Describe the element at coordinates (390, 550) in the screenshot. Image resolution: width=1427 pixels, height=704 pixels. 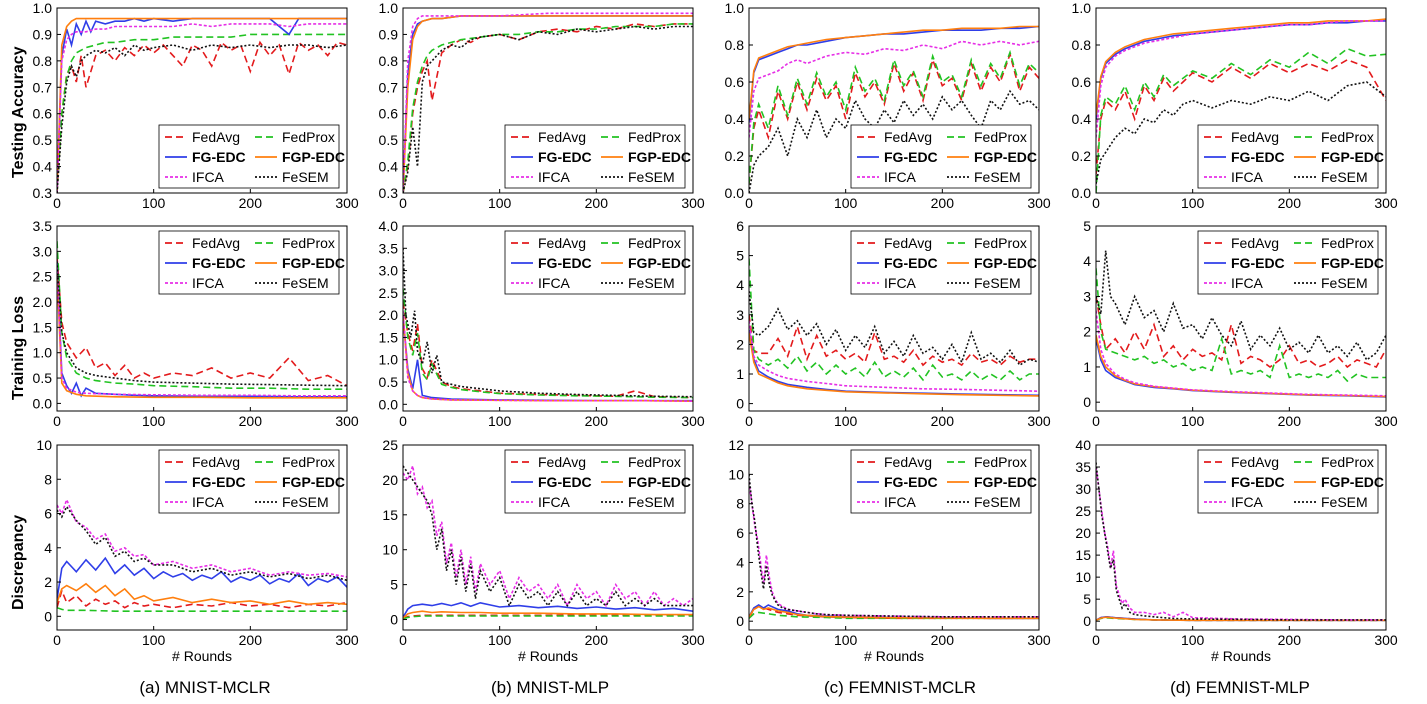
I see `y-tick-label: 10` at that location.